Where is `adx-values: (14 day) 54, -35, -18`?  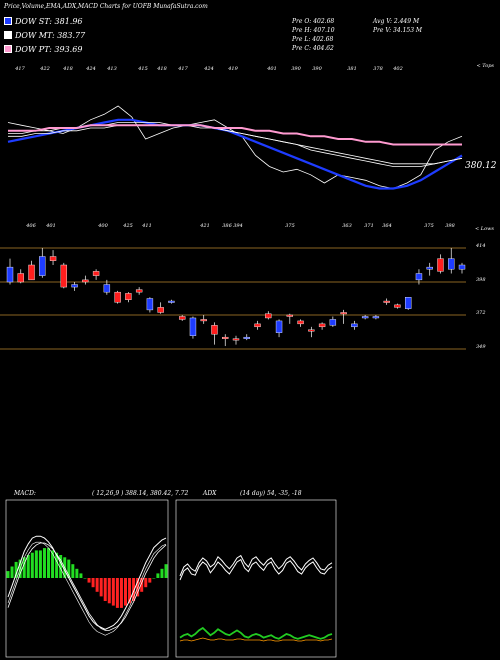 adx-values: (14 day) 54, -35, -18 is located at coordinates (271, 493).